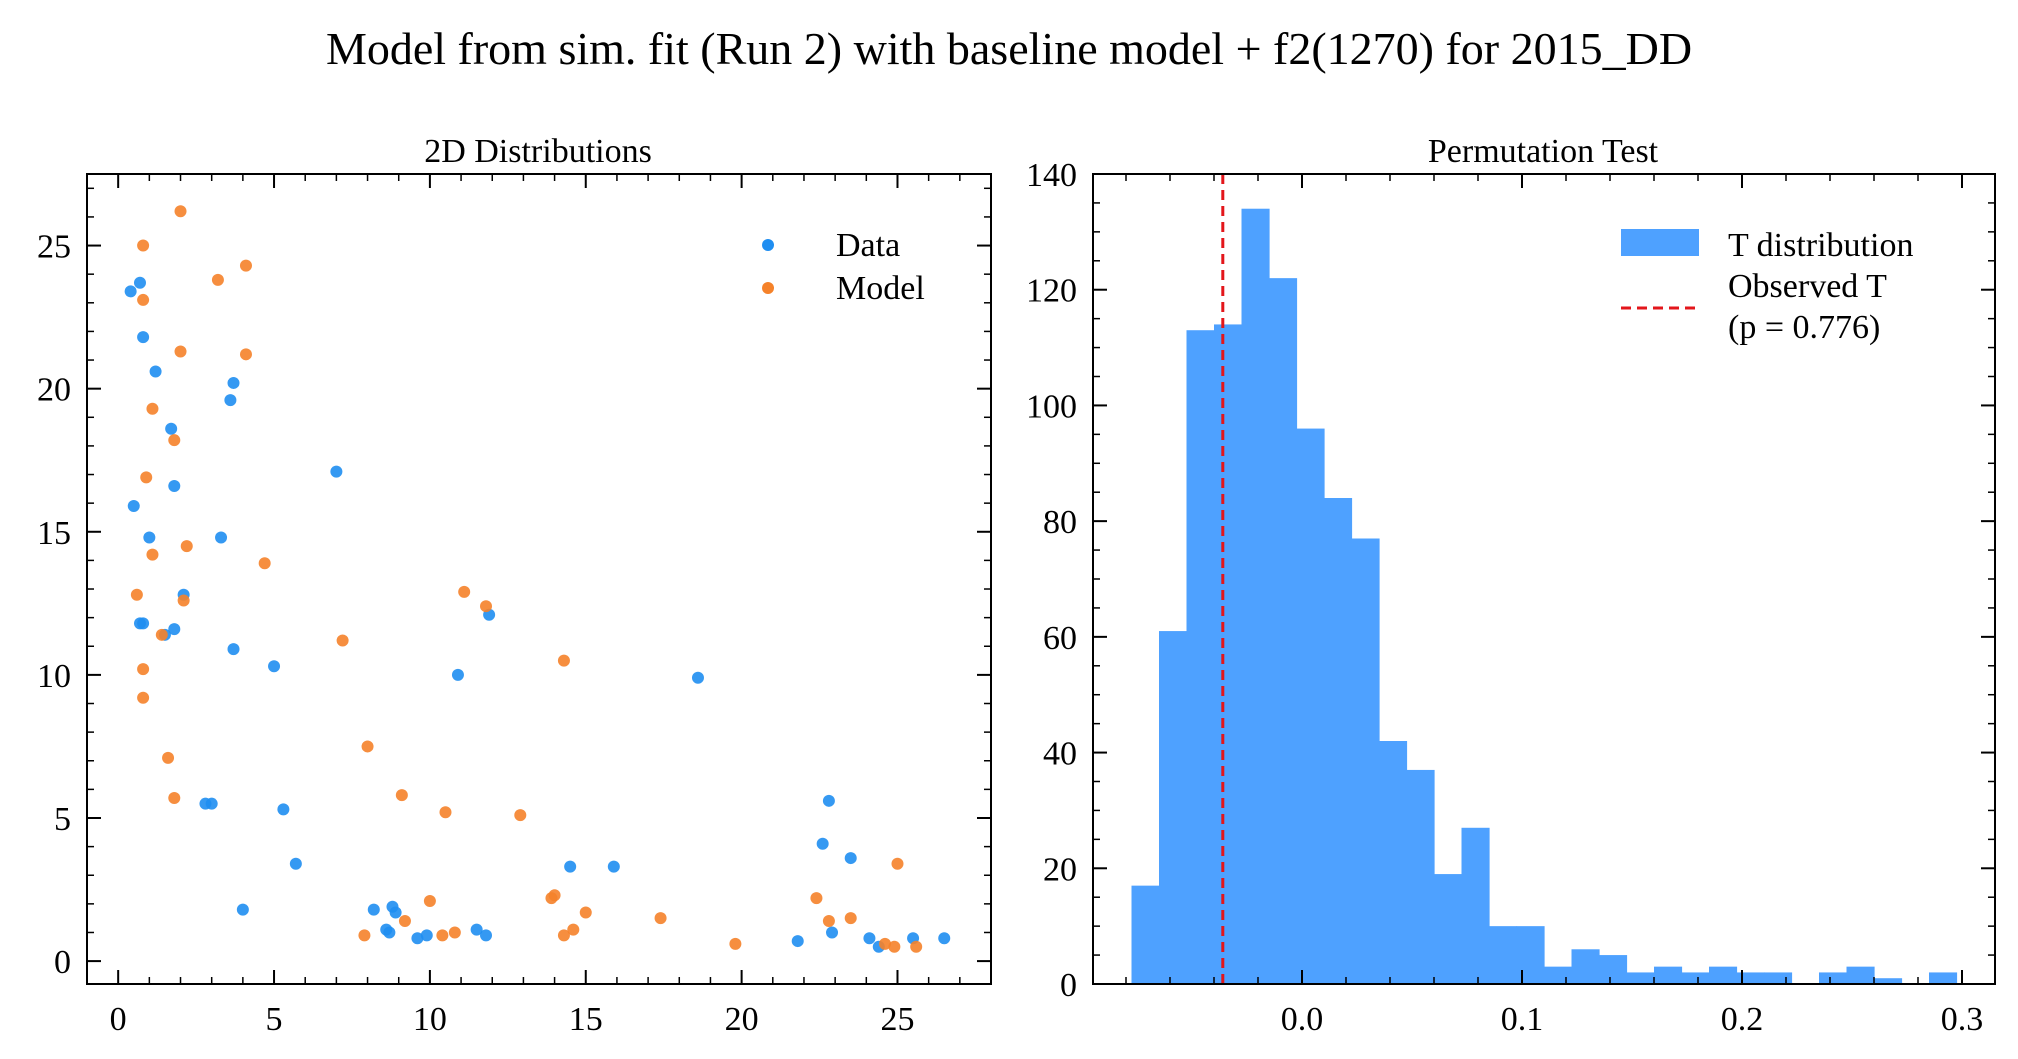 The width and height of the screenshot is (2018, 1059). Describe the element at coordinates (1051, 291) in the screenshot. I see `y-tick-label: 120` at that location.